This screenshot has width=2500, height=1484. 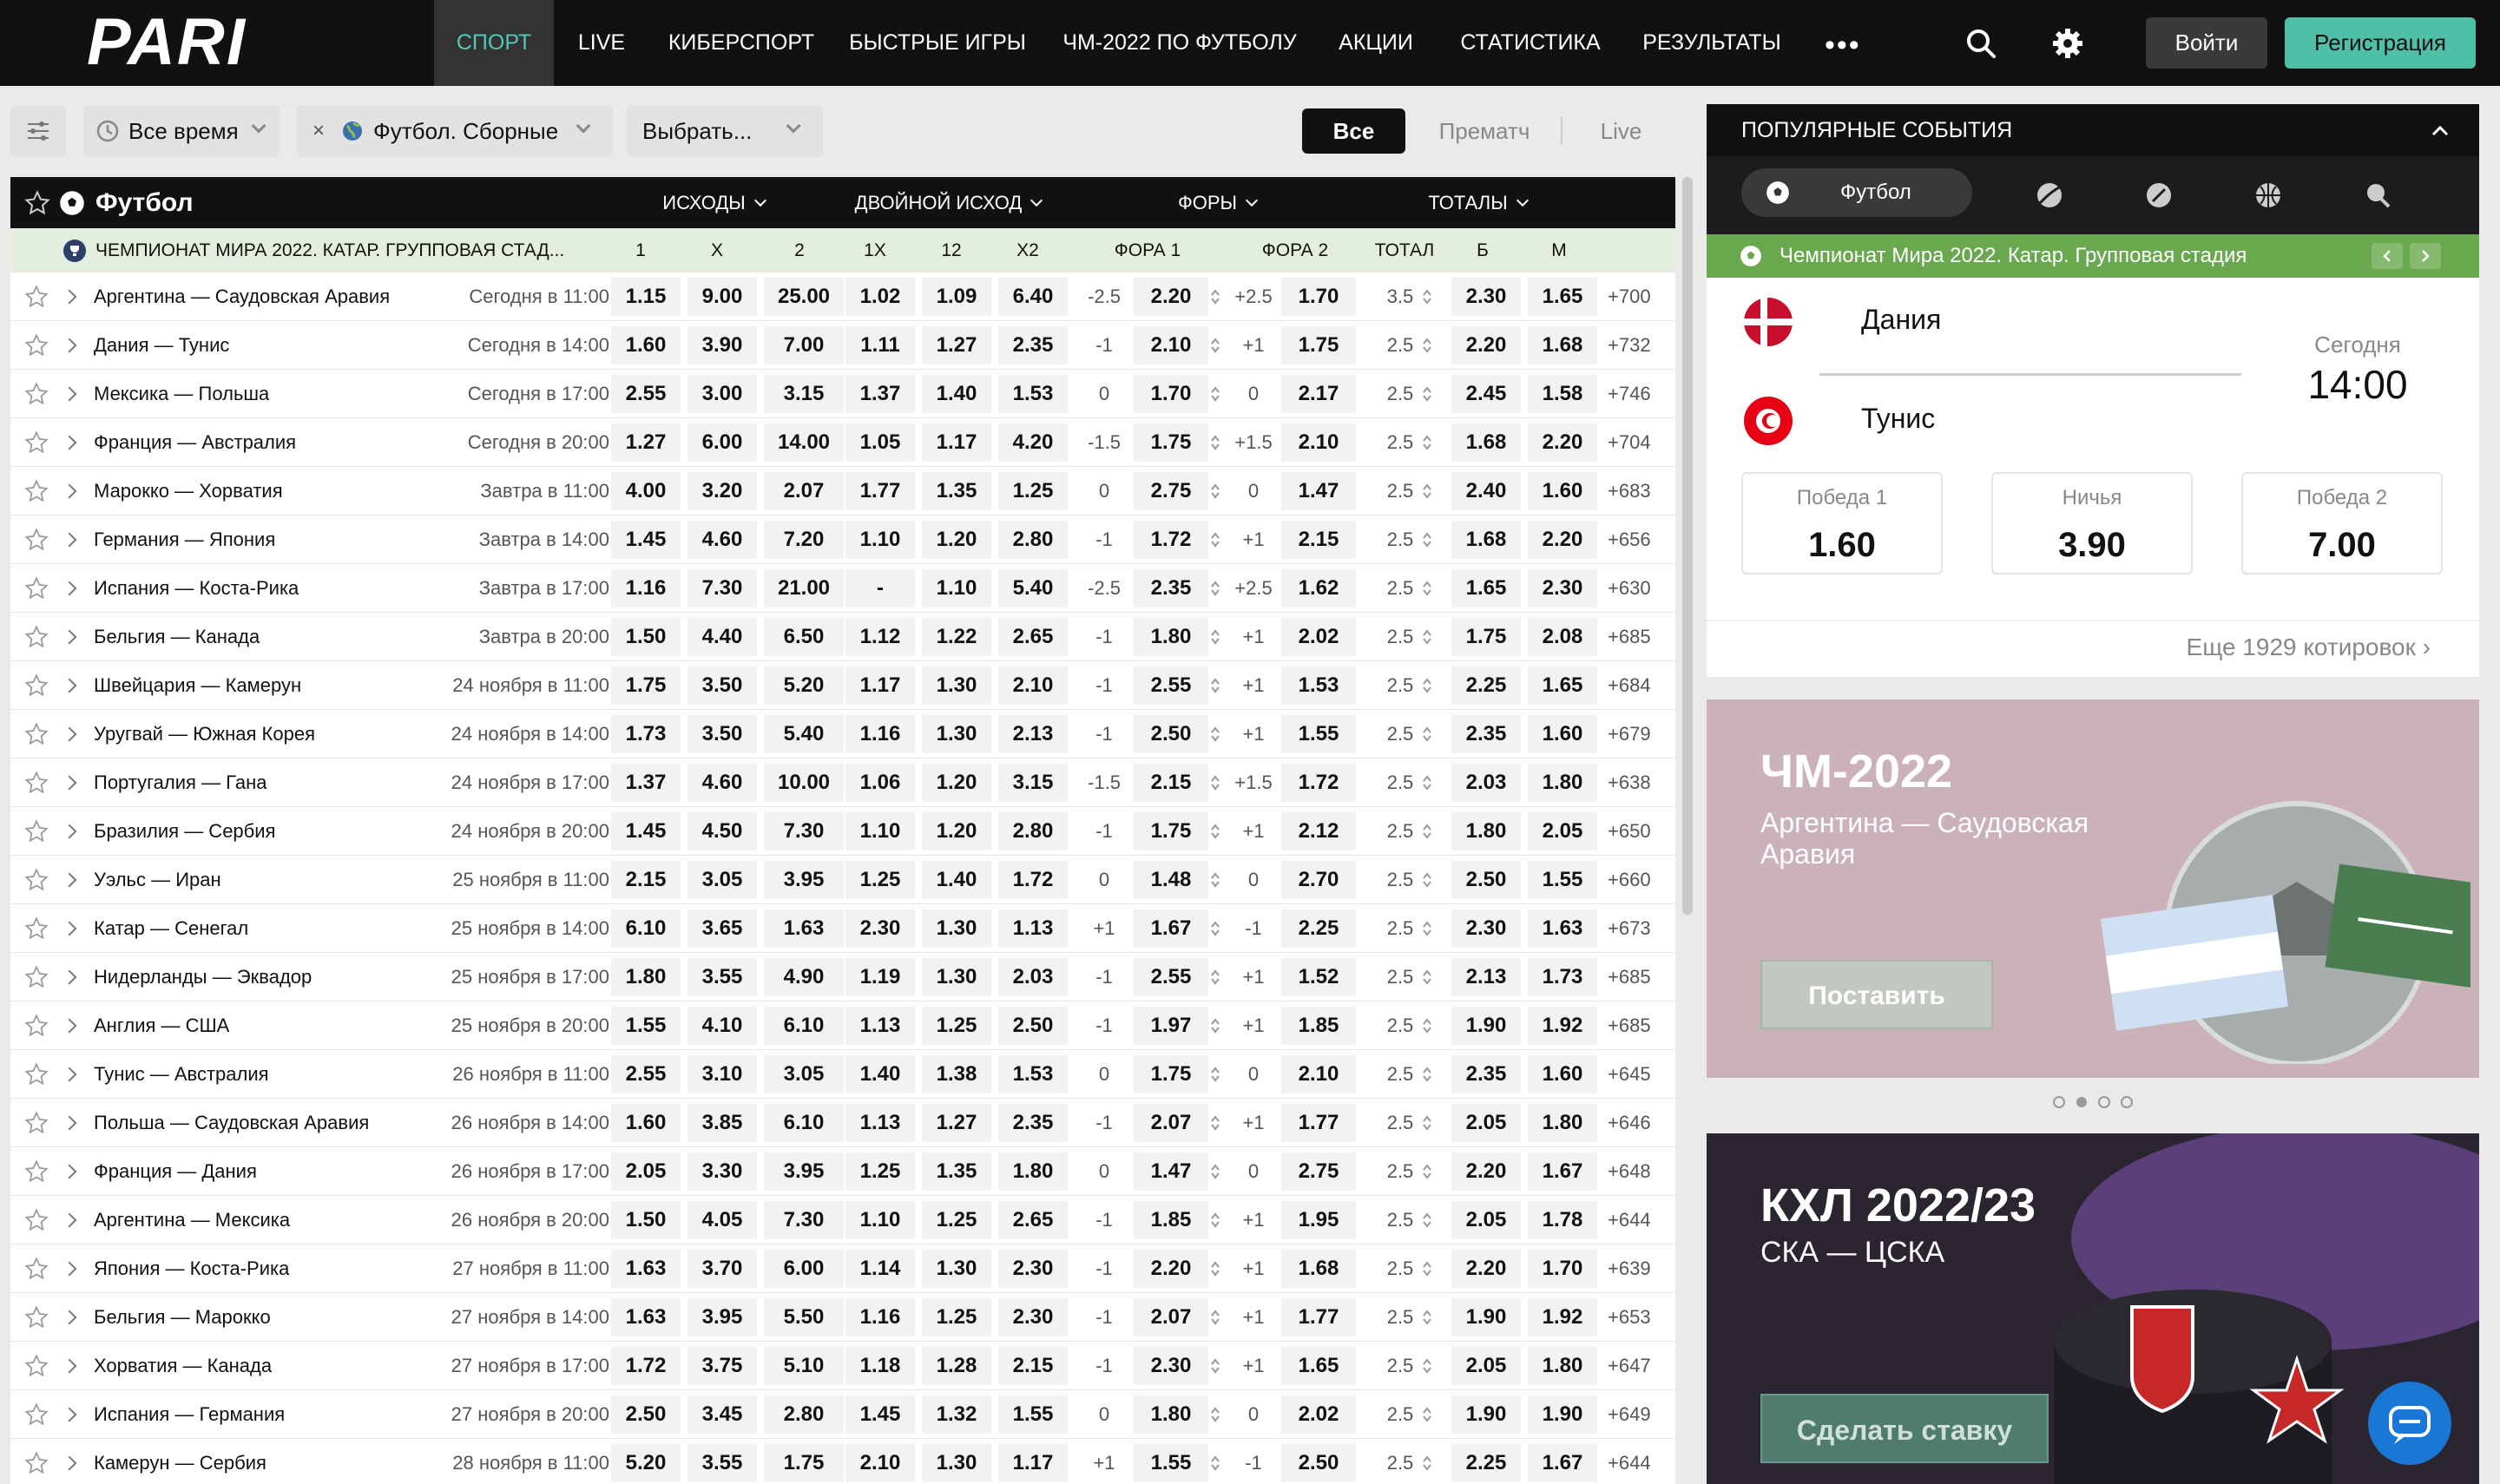 I want to click on odd-button: 1.15, so click(x=646, y=297).